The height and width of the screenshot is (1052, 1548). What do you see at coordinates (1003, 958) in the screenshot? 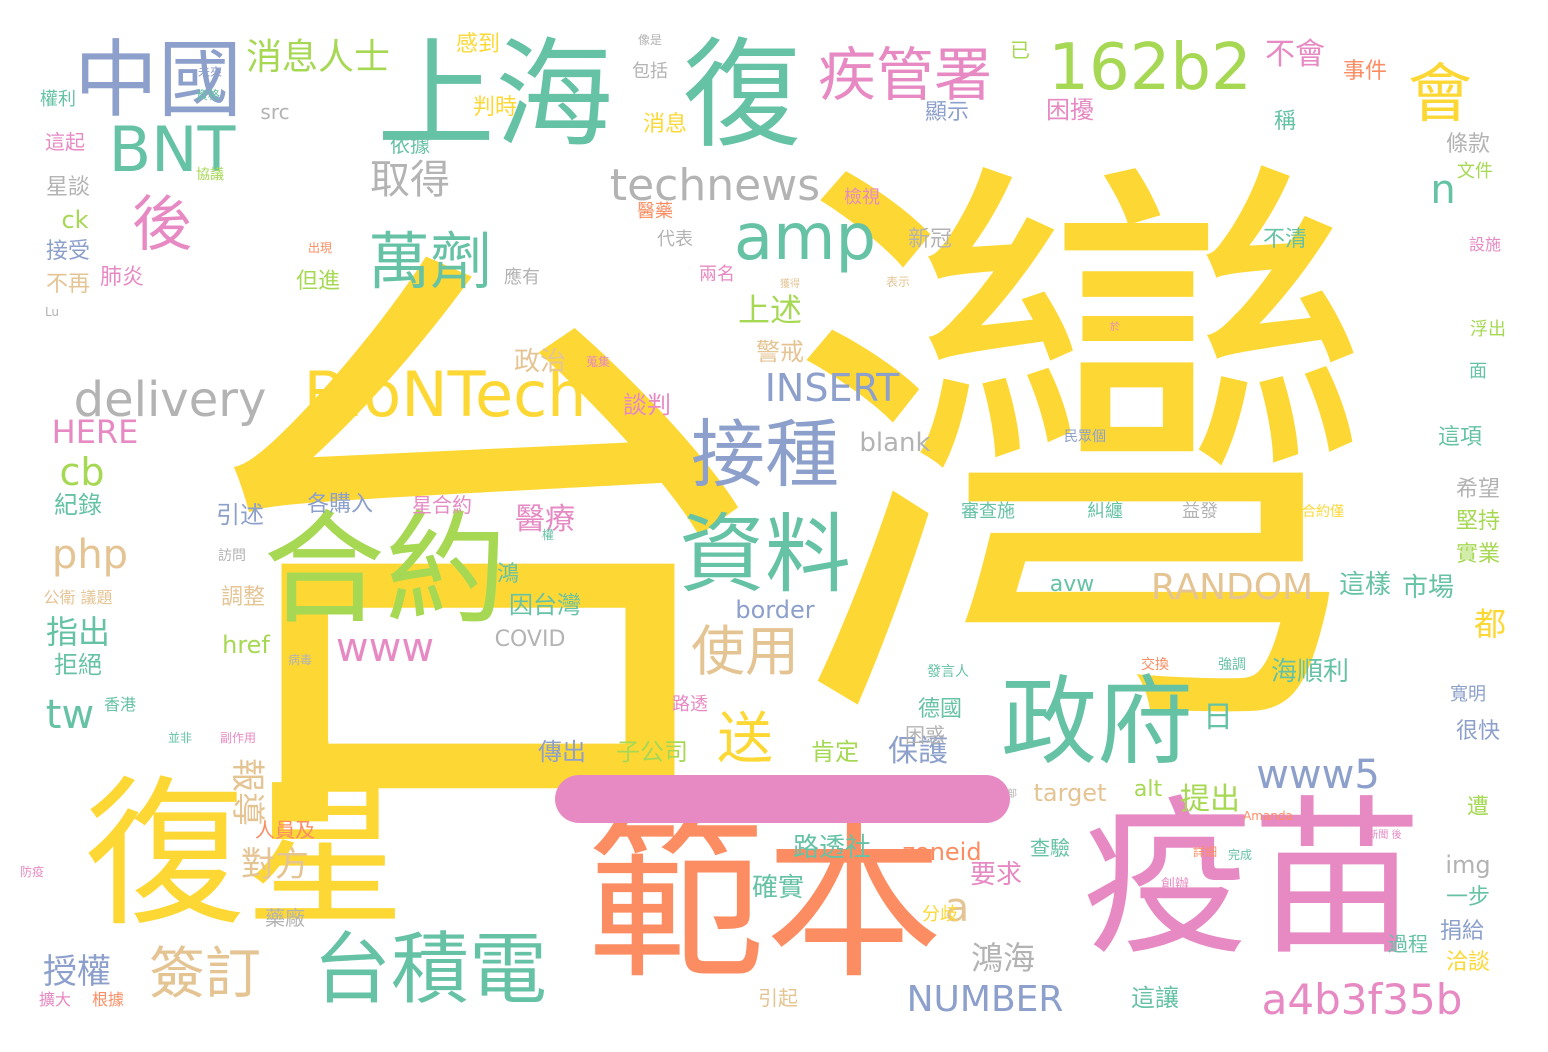
I see `word: 鴻海` at bounding box center [1003, 958].